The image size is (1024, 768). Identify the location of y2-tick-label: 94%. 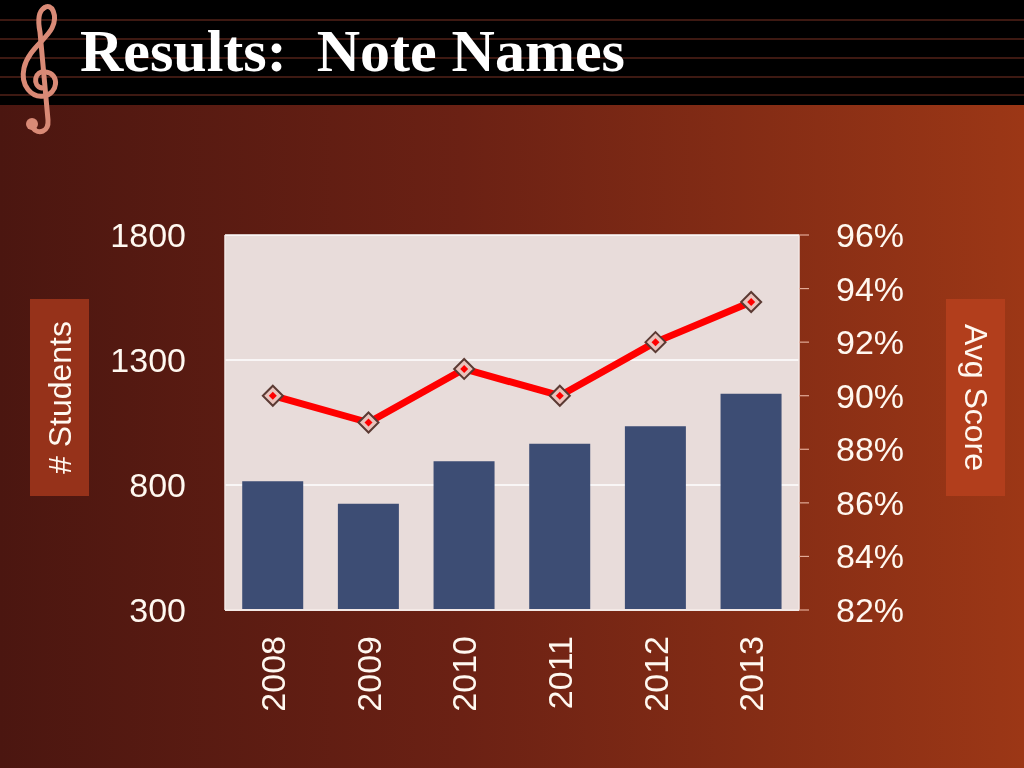
(870, 288).